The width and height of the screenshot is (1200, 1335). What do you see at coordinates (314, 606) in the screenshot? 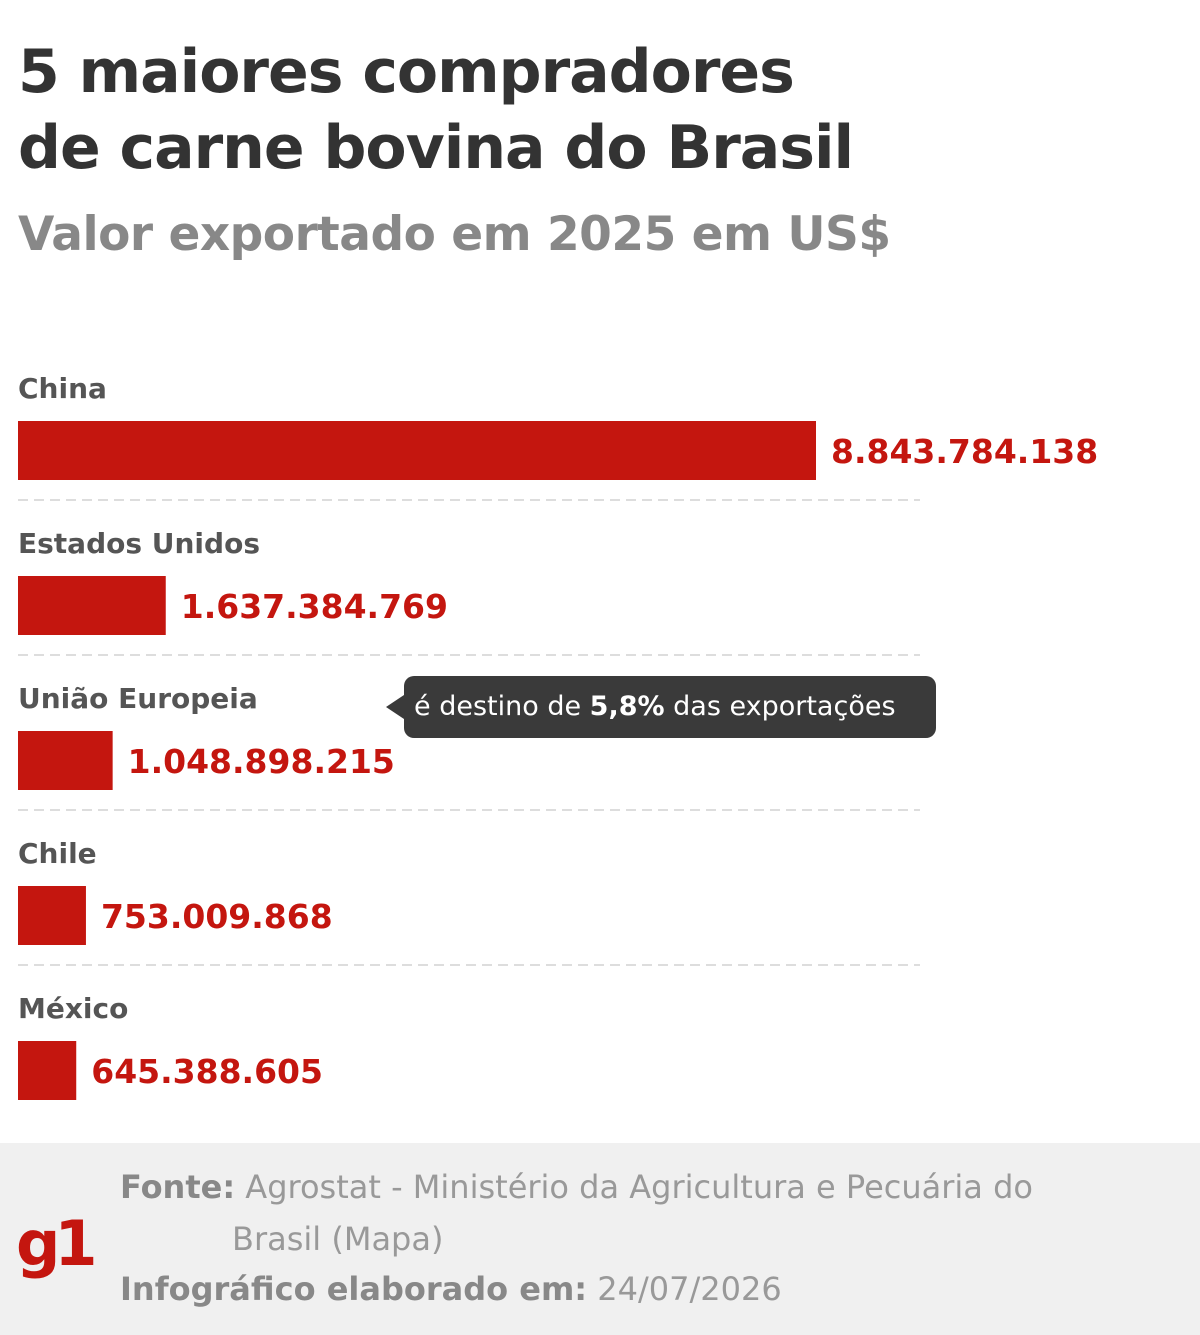
I see `value-label: 1.637.384.769` at bounding box center [314, 606].